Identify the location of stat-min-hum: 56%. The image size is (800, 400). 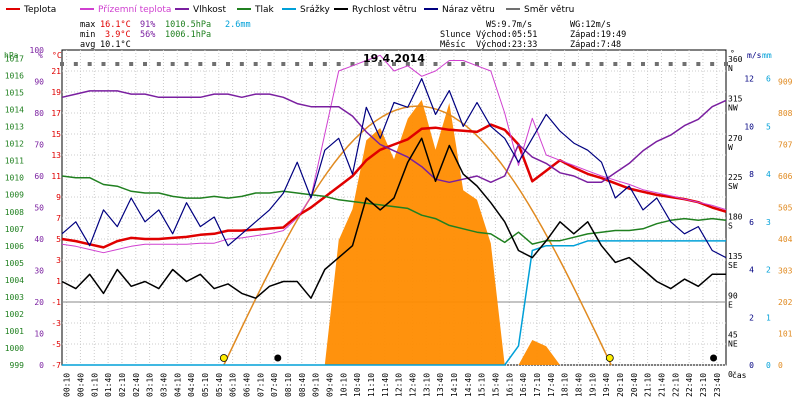
(147, 35).